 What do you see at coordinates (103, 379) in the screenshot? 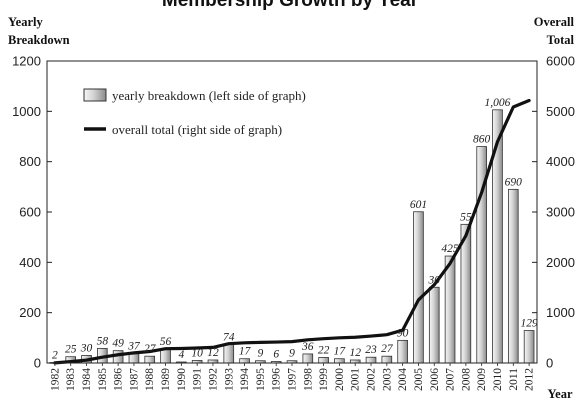
I see `x-tick-label-1985: 1985` at bounding box center [103, 379].